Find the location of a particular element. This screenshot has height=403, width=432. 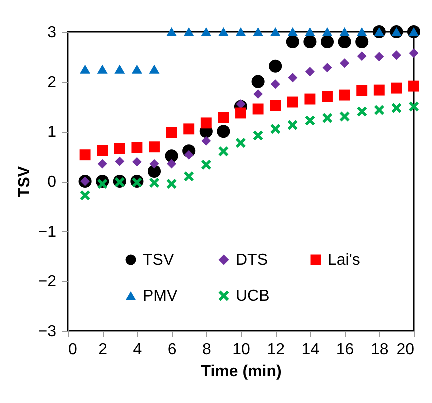

x-tick-label: 20 is located at coordinates (405, 350).